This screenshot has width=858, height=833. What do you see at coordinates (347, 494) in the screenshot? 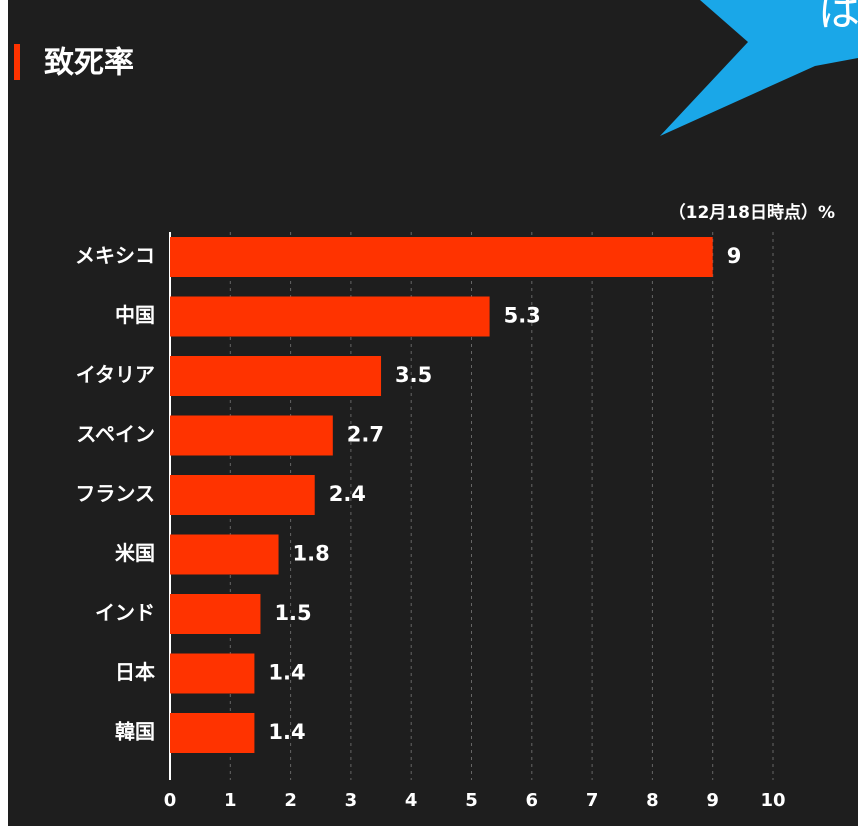
I see `data-label: 2.4` at bounding box center [347, 494].